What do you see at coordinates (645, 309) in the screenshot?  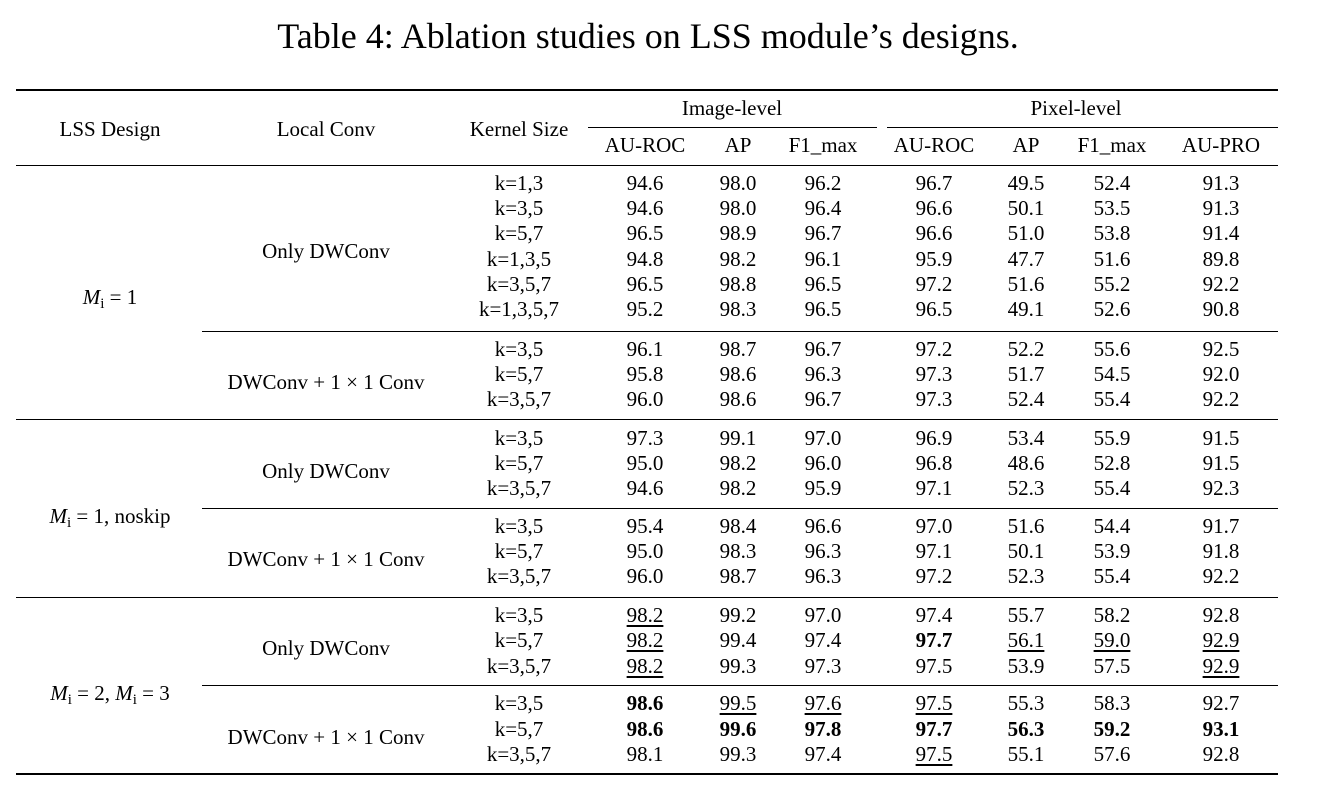 I see `image-auroc-cell: 95.2` at bounding box center [645, 309].